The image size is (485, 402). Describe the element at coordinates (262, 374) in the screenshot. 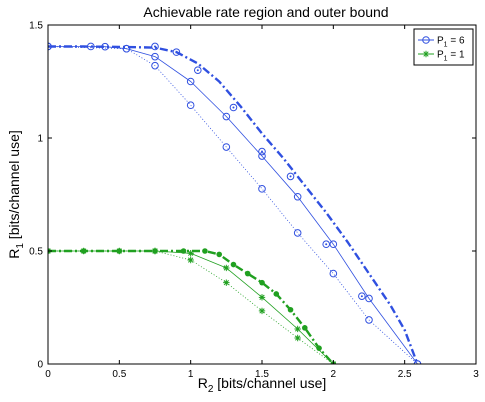

I see `x-tick-label-3: 1.5` at that location.